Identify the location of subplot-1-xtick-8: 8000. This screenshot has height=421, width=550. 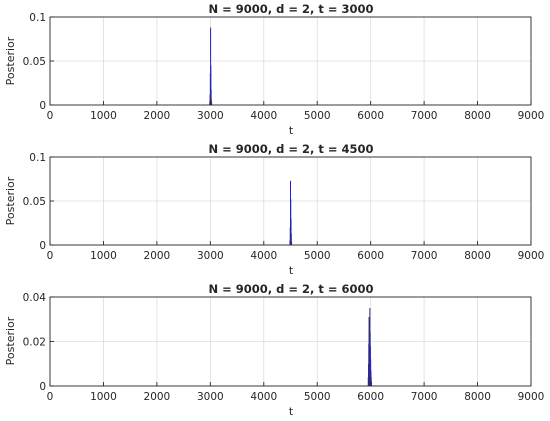
(477, 116).